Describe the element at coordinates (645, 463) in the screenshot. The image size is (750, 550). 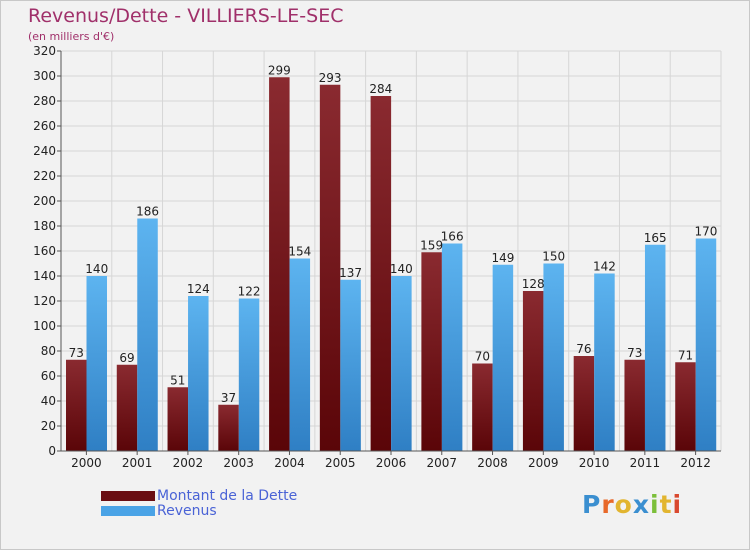
I see `x-tick-label: 2011` at that location.